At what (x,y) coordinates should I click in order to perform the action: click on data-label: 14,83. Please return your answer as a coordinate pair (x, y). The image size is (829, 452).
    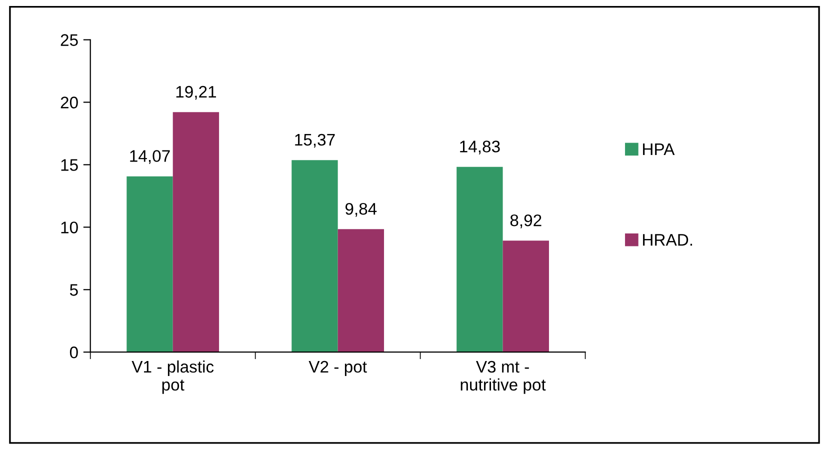
    Looking at the image, I should click on (480, 147).